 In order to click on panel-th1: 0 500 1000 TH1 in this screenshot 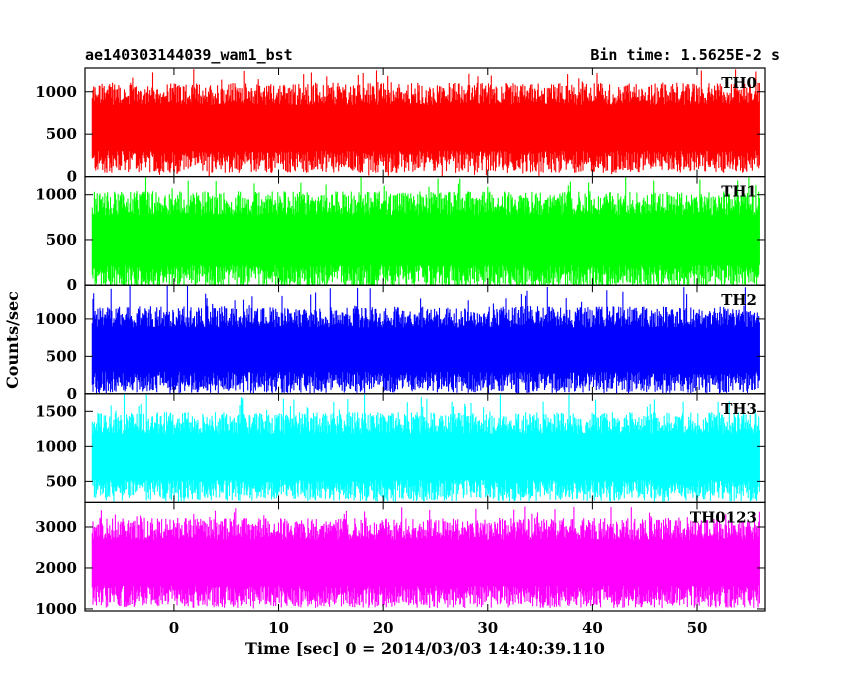, I will do `click(400, 235)`.